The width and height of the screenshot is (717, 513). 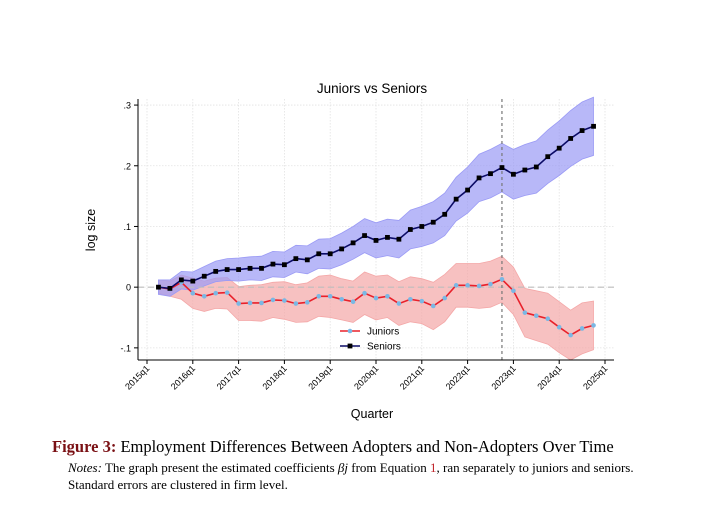 I want to click on x-tick-label-8: 2023q1, so click(x=503, y=377).